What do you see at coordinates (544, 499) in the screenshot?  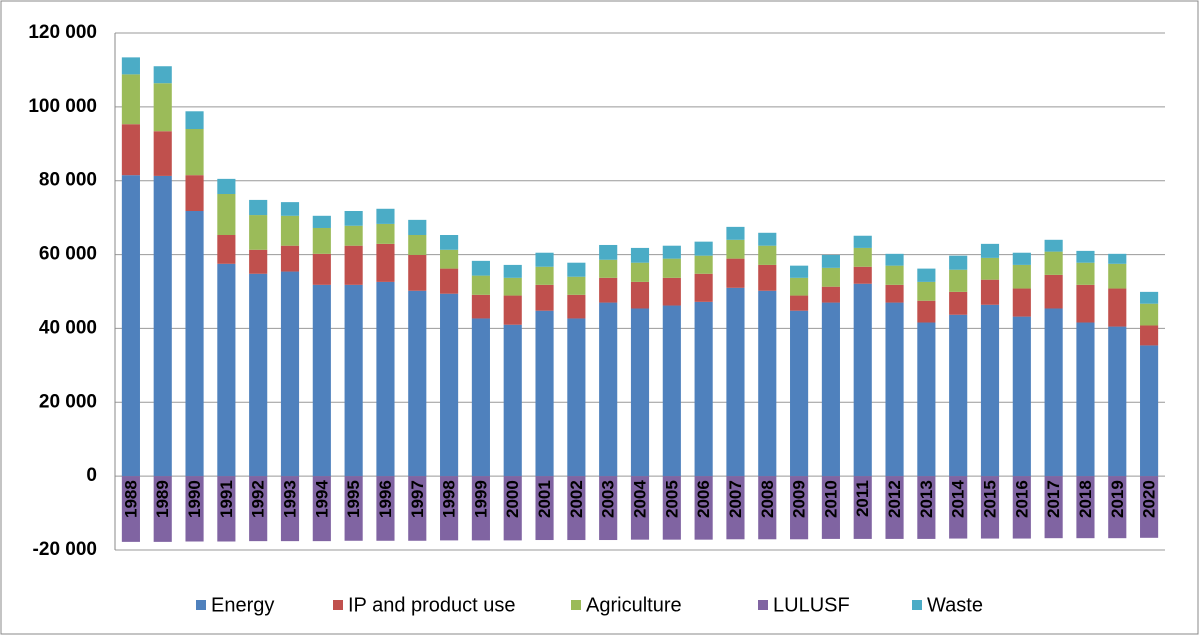 I see `x-tick-label: 2001` at bounding box center [544, 499].